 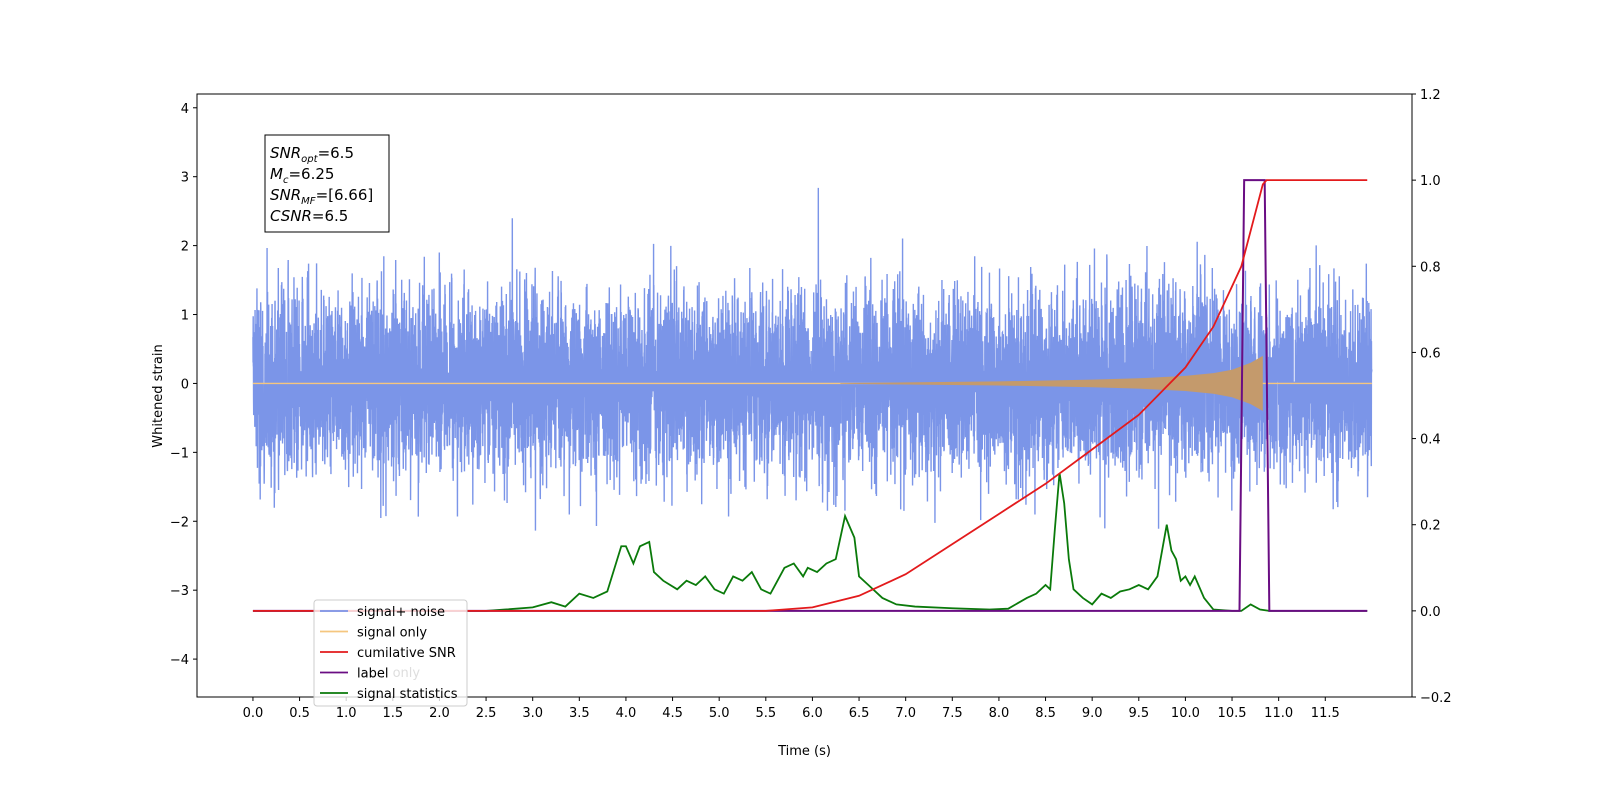 I want to click on x-tick-label: 1.5, so click(x=392, y=713).